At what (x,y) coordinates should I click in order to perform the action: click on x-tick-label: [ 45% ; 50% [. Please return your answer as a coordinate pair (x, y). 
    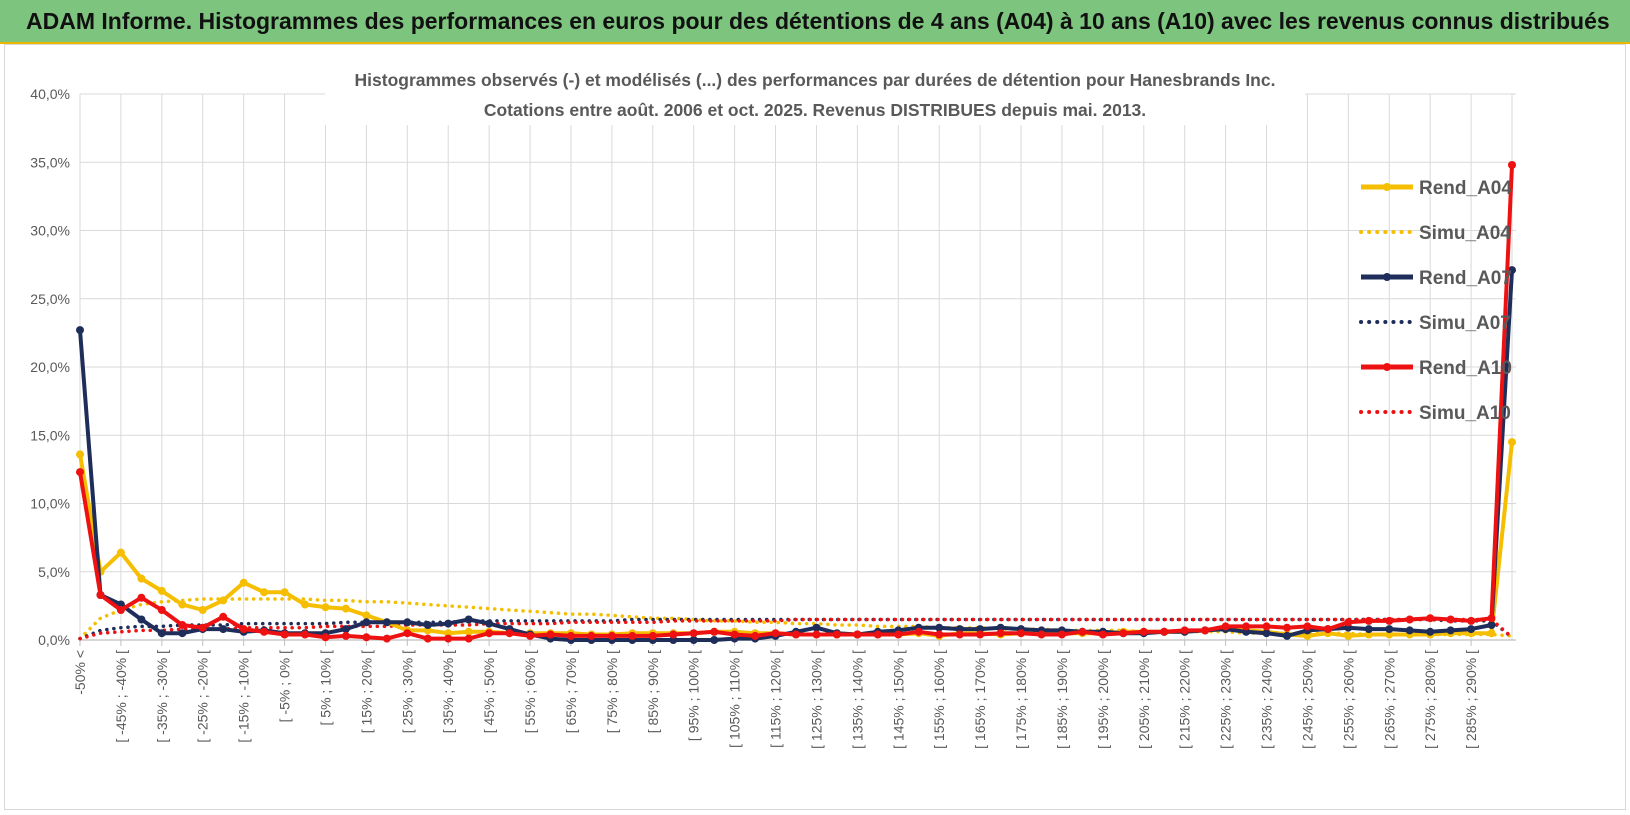
    Looking at the image, I should click on (489, 691).